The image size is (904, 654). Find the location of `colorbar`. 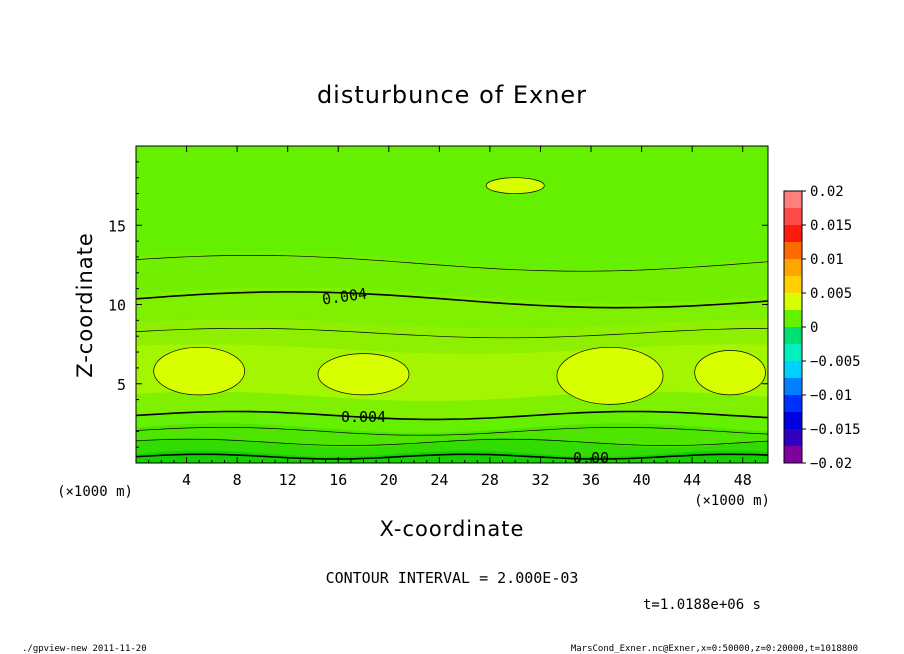

colorbar is located at coordinates (793, 327).